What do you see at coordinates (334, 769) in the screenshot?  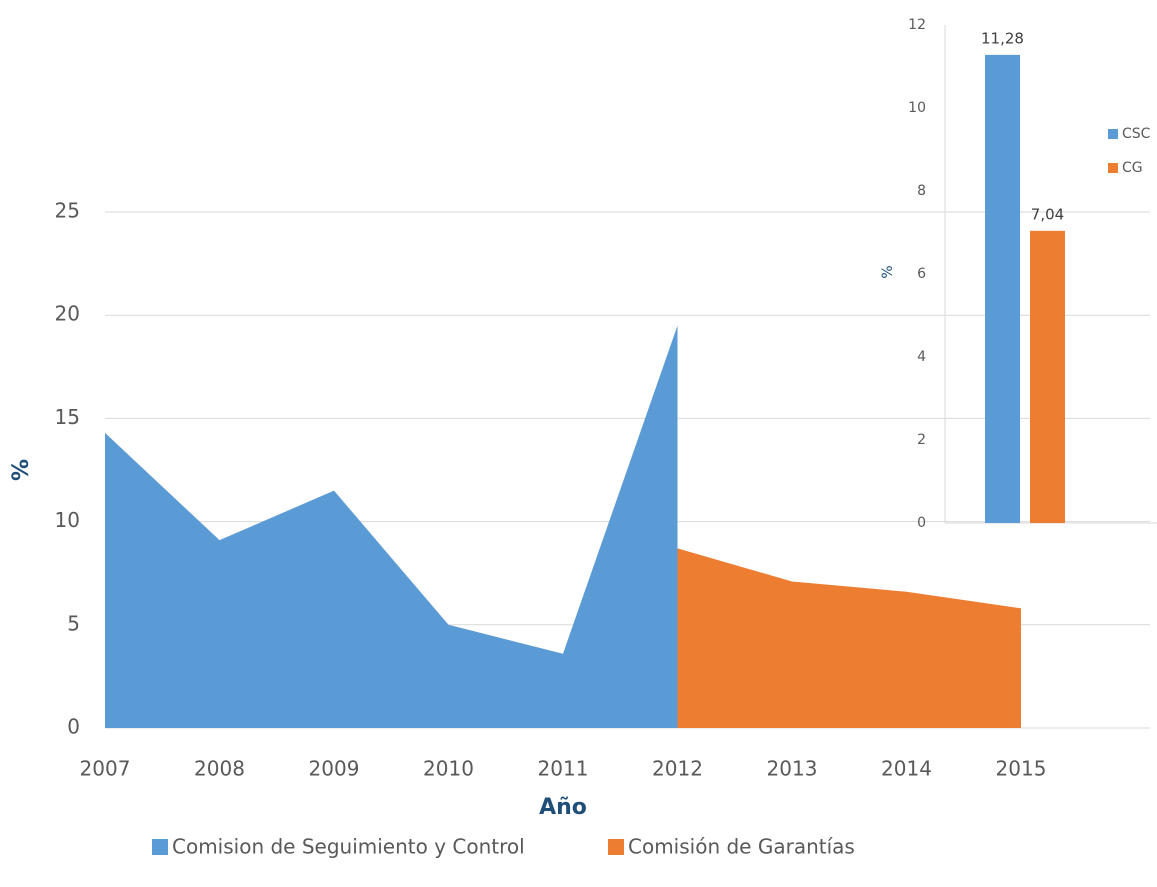 I see `x-tick-label: 2009` at bounding box center [334, 769].